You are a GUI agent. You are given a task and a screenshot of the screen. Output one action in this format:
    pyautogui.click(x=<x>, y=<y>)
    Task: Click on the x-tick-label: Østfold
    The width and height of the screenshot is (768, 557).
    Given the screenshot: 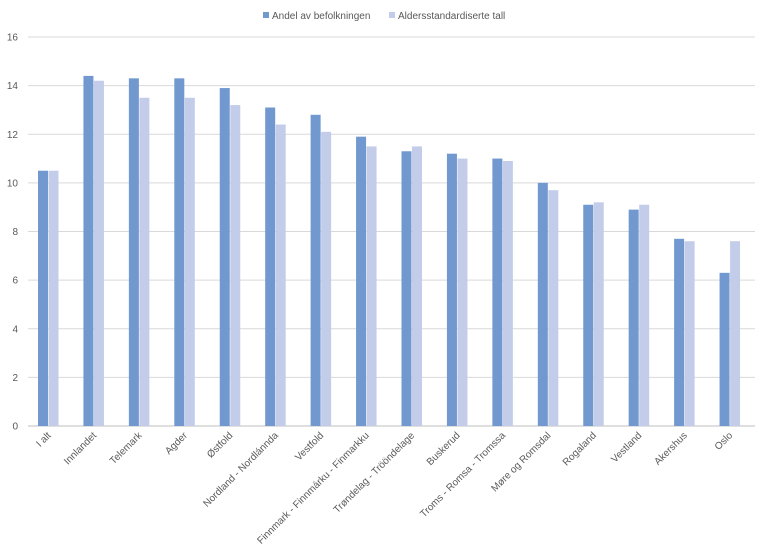 What is the action you would take?
    pyautogui.click(x=220, y=445)
    